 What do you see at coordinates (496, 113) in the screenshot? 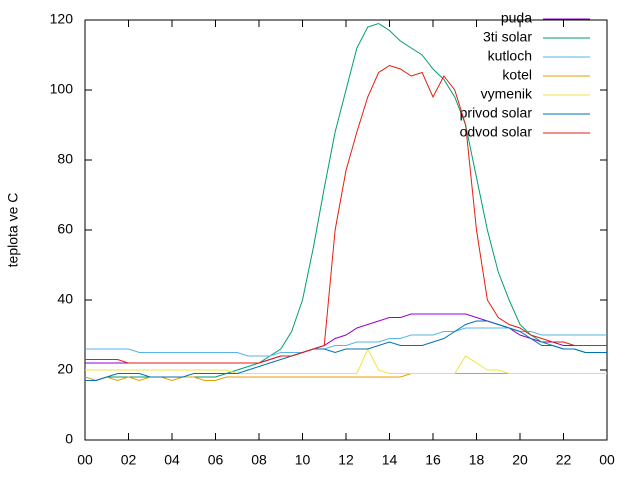
I see `legend-label: privod solar` at bounding box center [496, 113].